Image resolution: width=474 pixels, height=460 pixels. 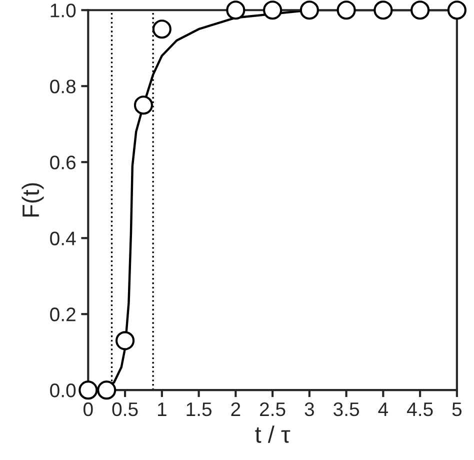 I want to click on x-tick-label: 2.5, so click(x=273, y=409).